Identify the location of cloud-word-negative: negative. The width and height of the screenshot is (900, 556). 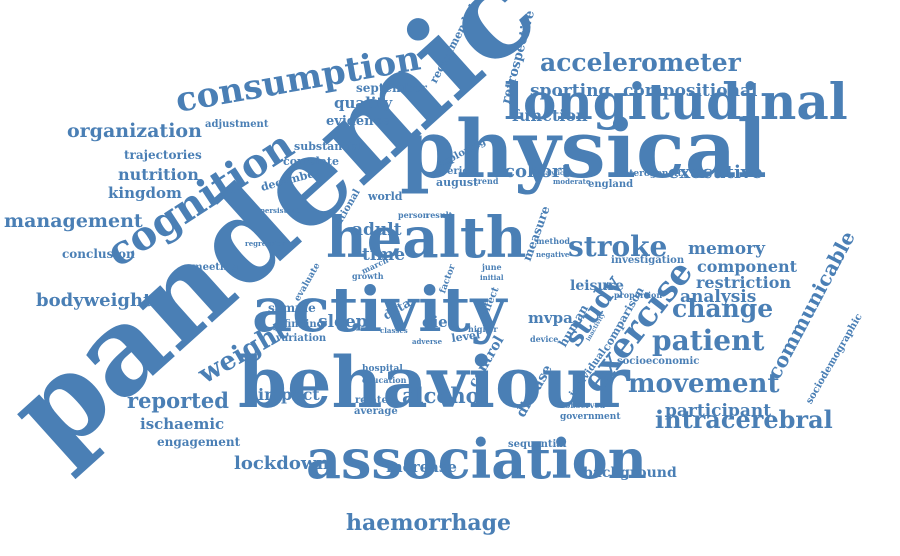
(553, 255).